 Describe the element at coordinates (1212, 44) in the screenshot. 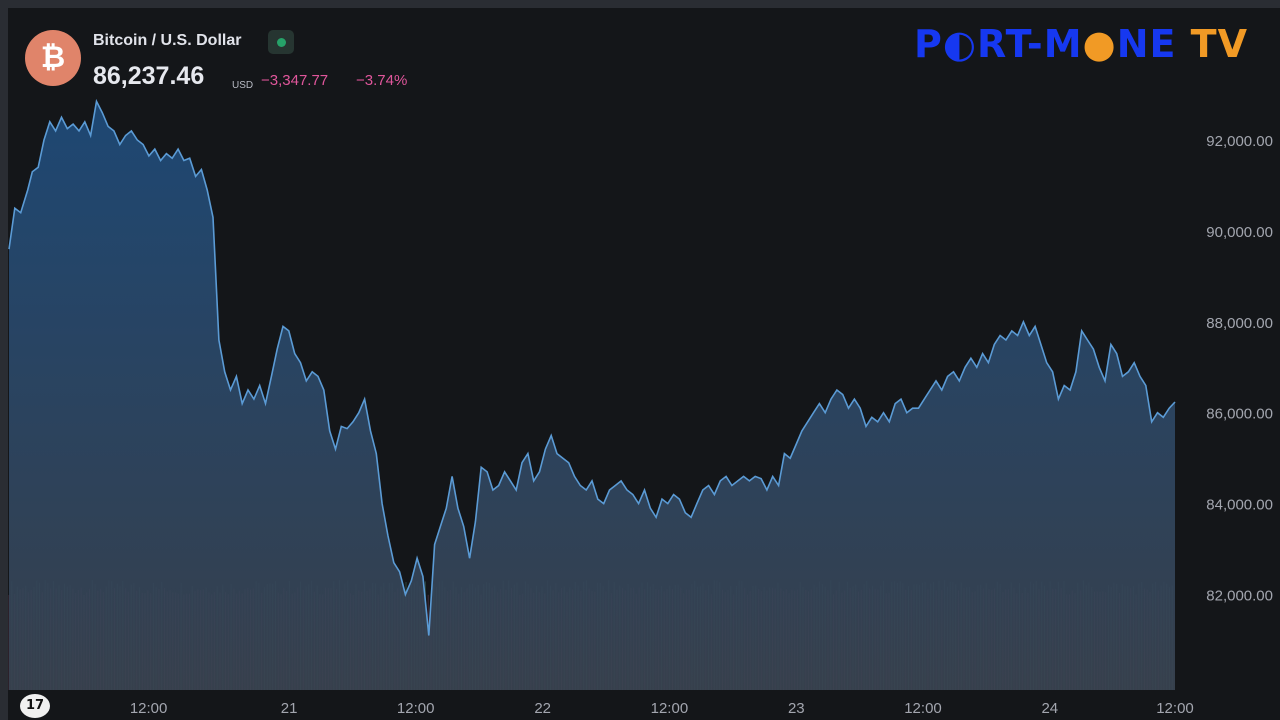

I see `logo-part-5: TV` at that location.